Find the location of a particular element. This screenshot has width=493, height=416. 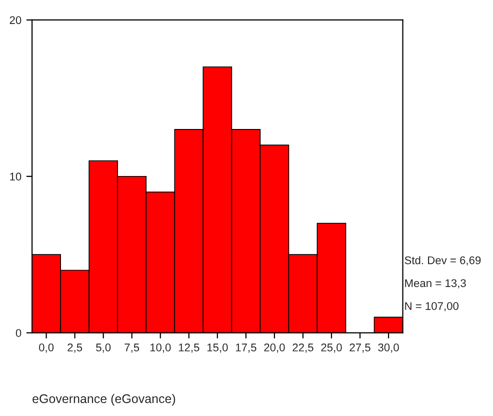

x-axis-title: eGovernance (eGovance) is located at coordinates (104, 400).